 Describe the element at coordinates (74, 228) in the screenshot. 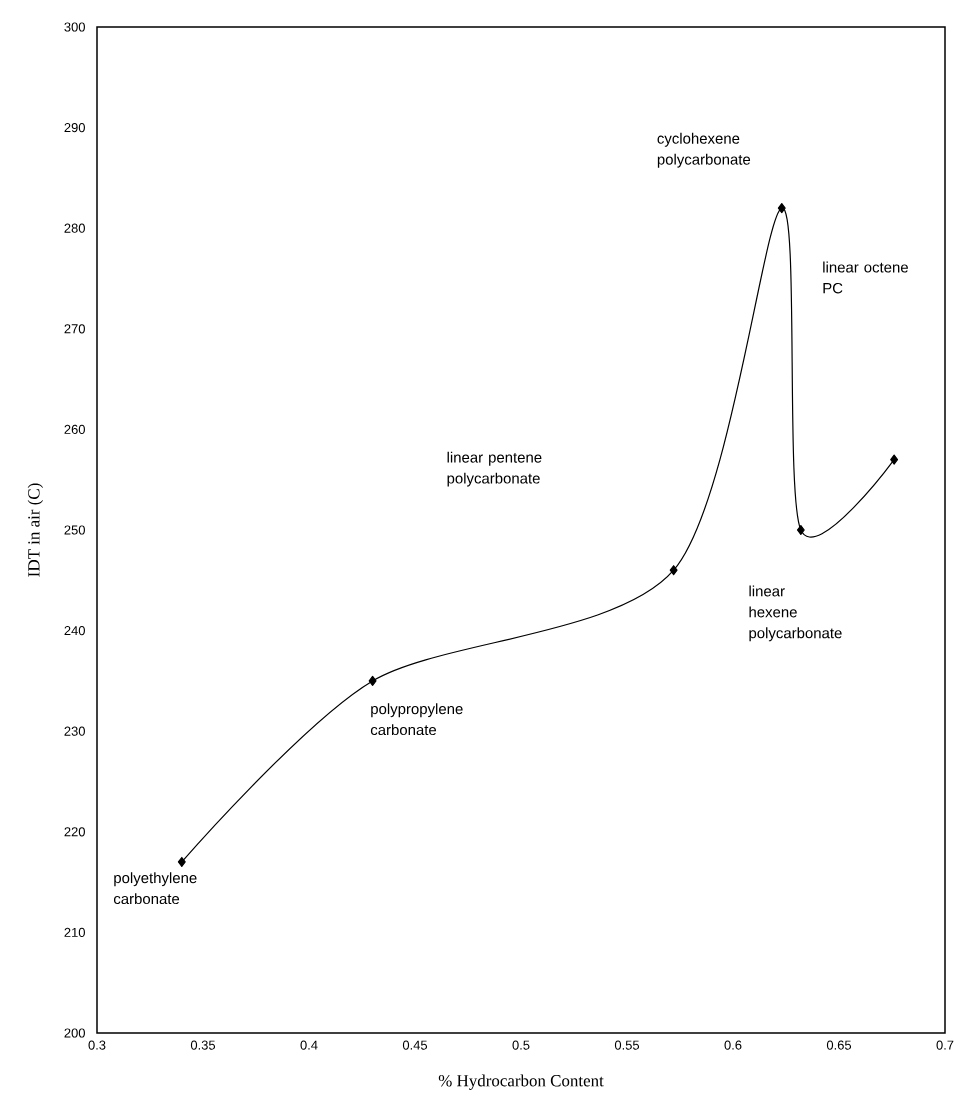

I see `y-tick-label: 280` at that location.